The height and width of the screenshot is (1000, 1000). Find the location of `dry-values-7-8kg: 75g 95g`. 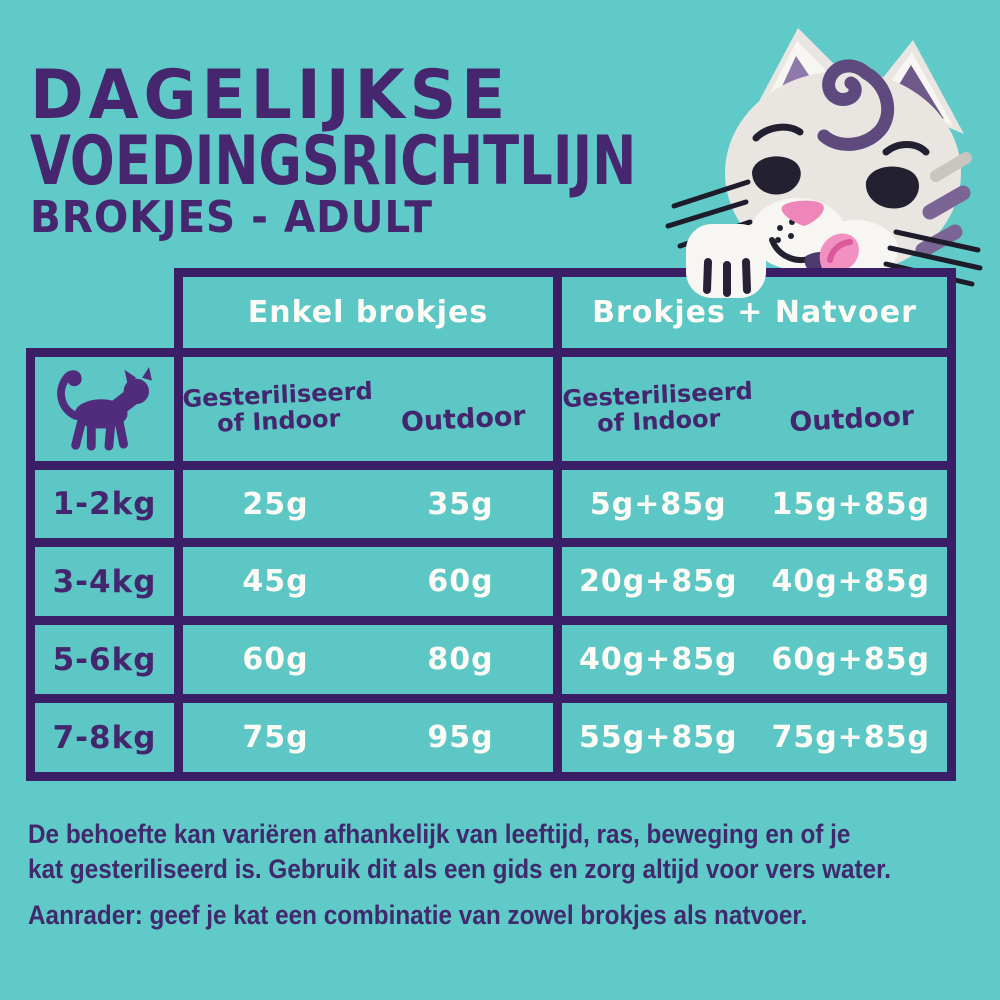

dry-values-7-8kg: 75g 95g is located at coordinates (368, 737).